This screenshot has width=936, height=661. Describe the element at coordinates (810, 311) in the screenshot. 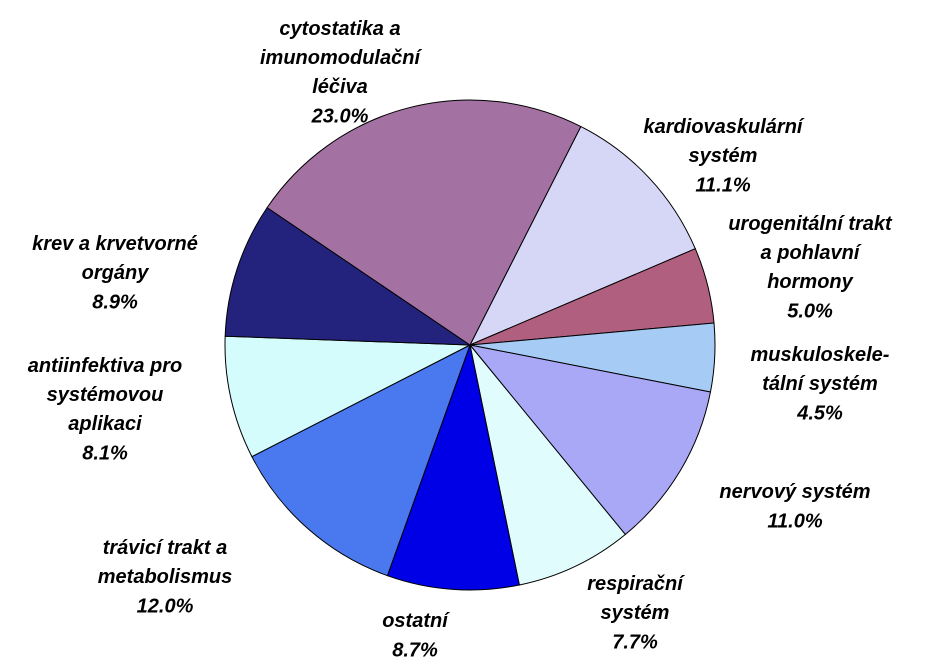

I see `value-label: 5.0%` at that location.